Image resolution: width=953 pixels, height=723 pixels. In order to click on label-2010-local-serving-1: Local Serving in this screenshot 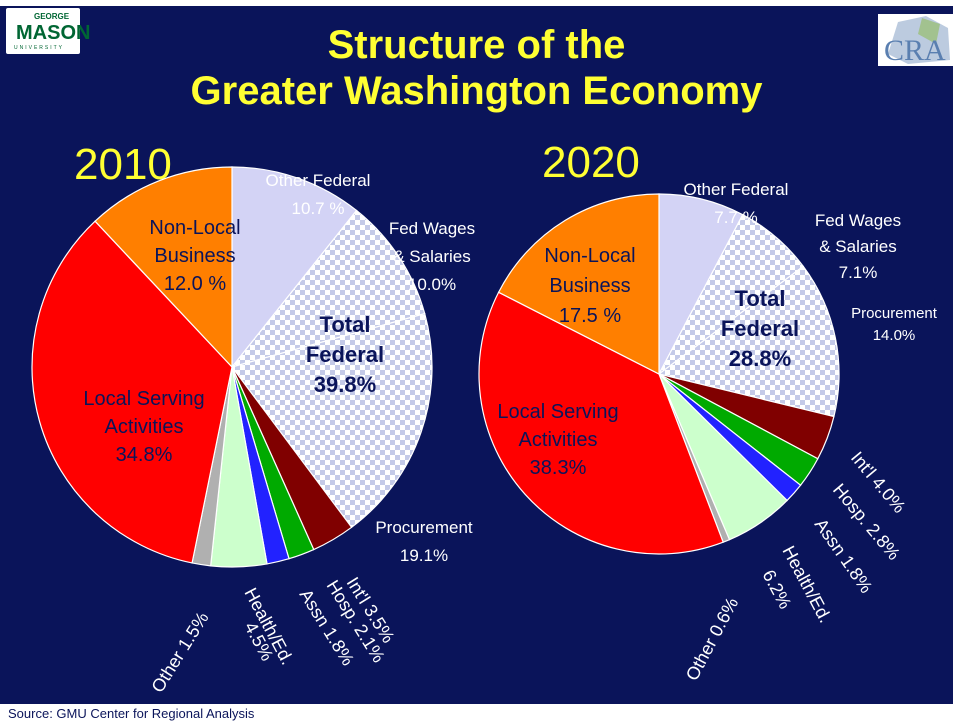, I will do `click(143, 399)`.